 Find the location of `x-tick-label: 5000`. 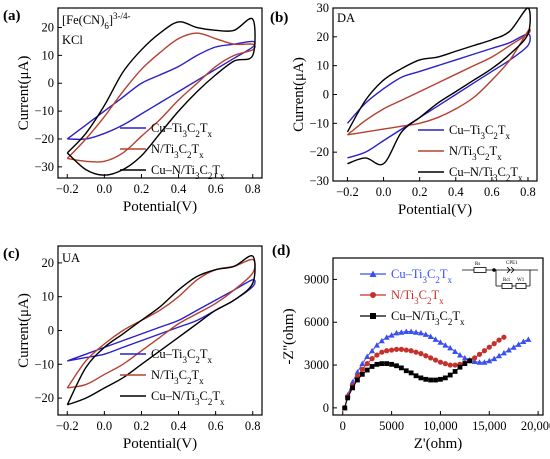

x-tick-label: 5000 is located at coordinates (391, 426).